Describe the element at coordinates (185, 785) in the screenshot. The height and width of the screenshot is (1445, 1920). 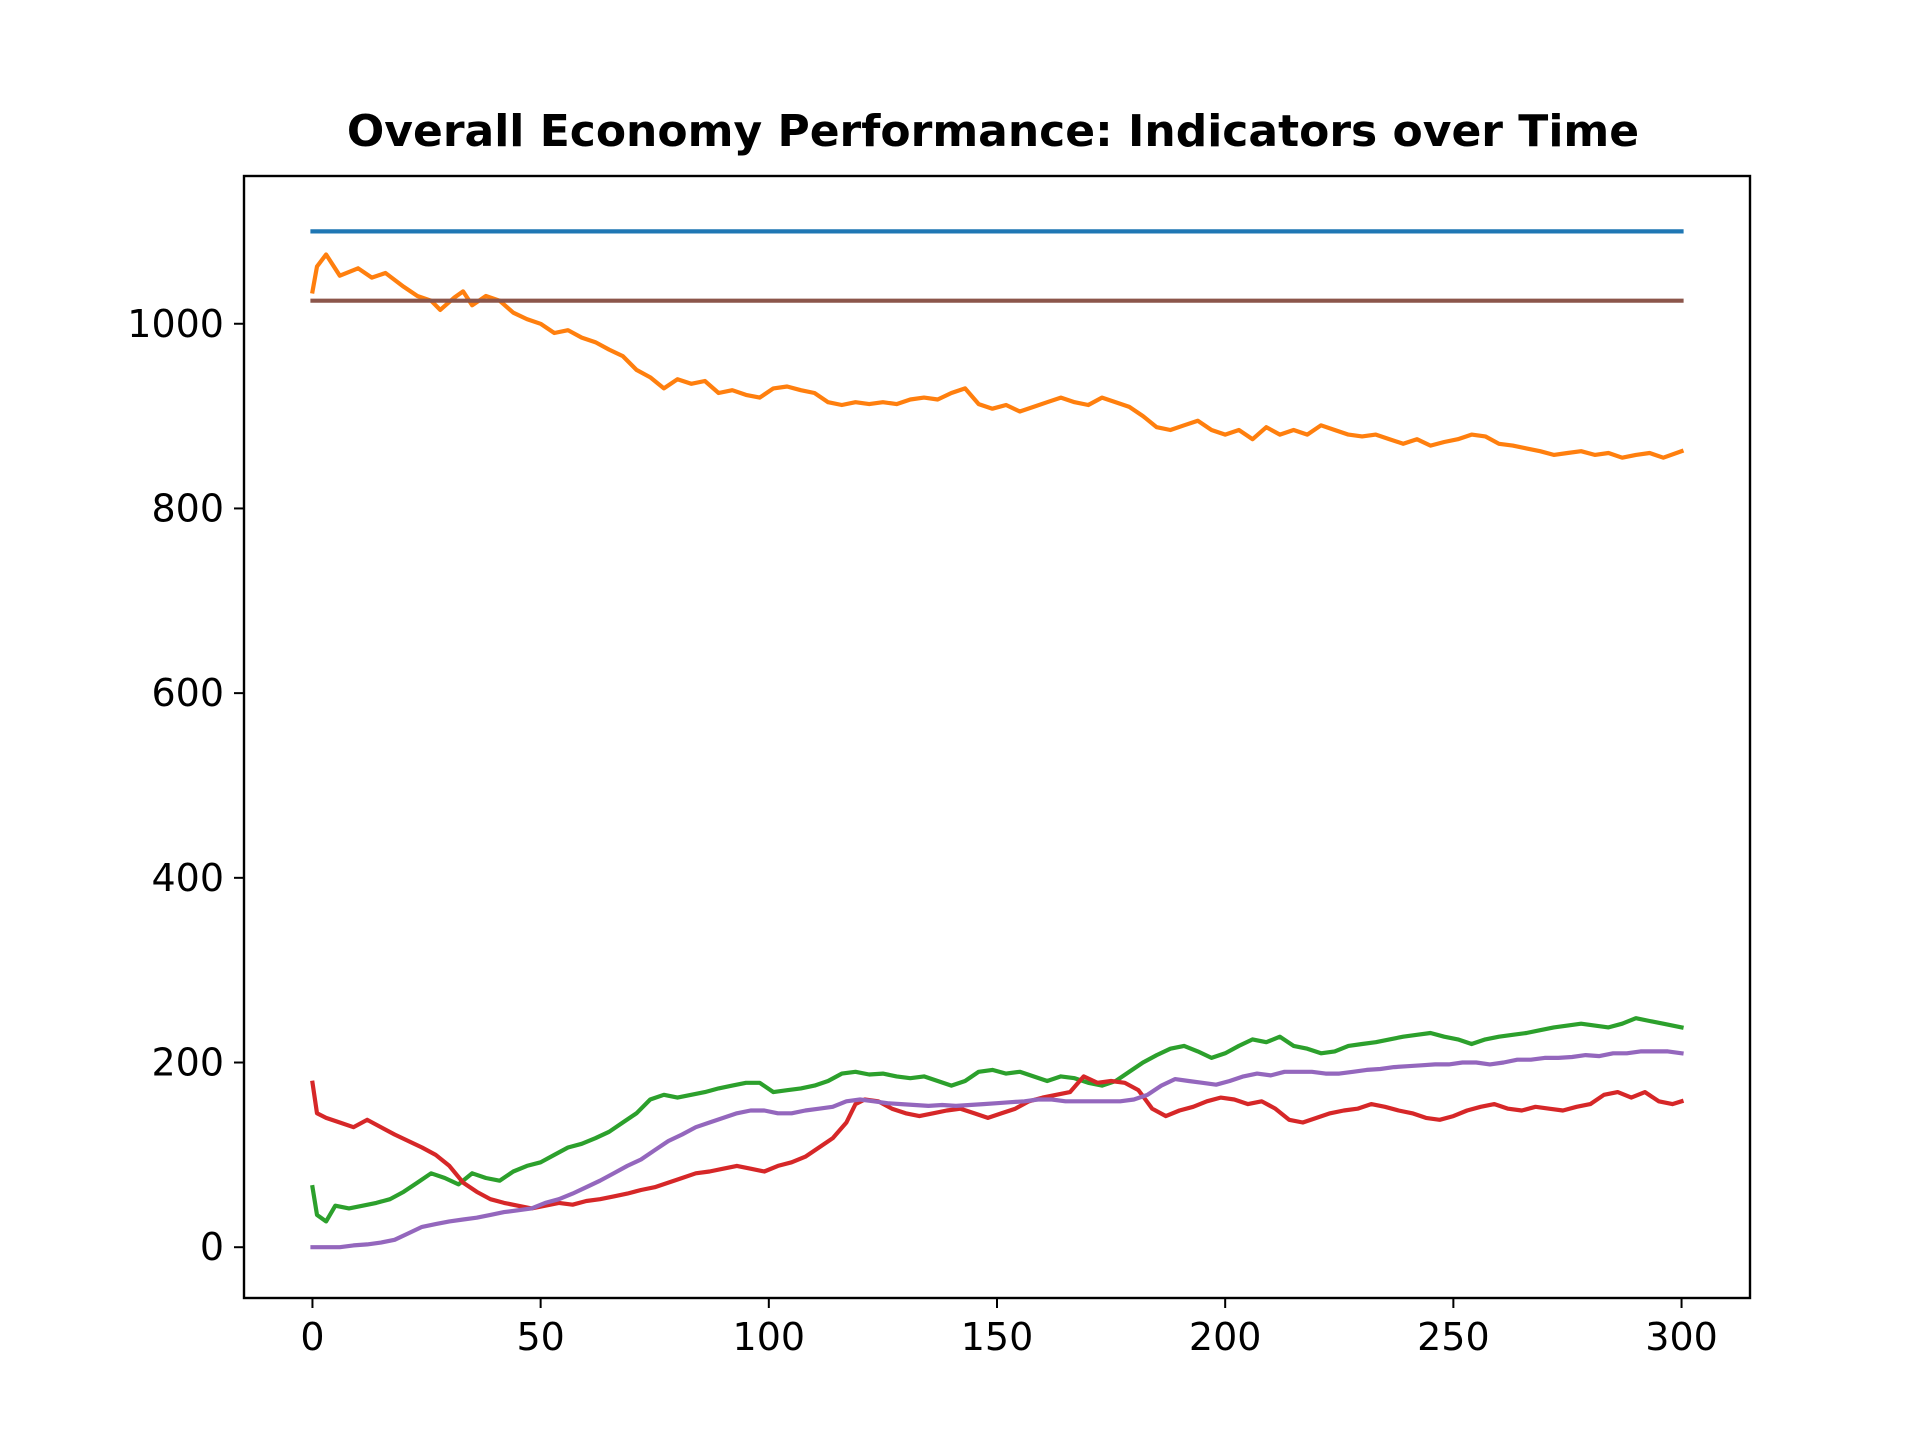
I see `y-axis: 0 200 400 600 800 1000` at that location.